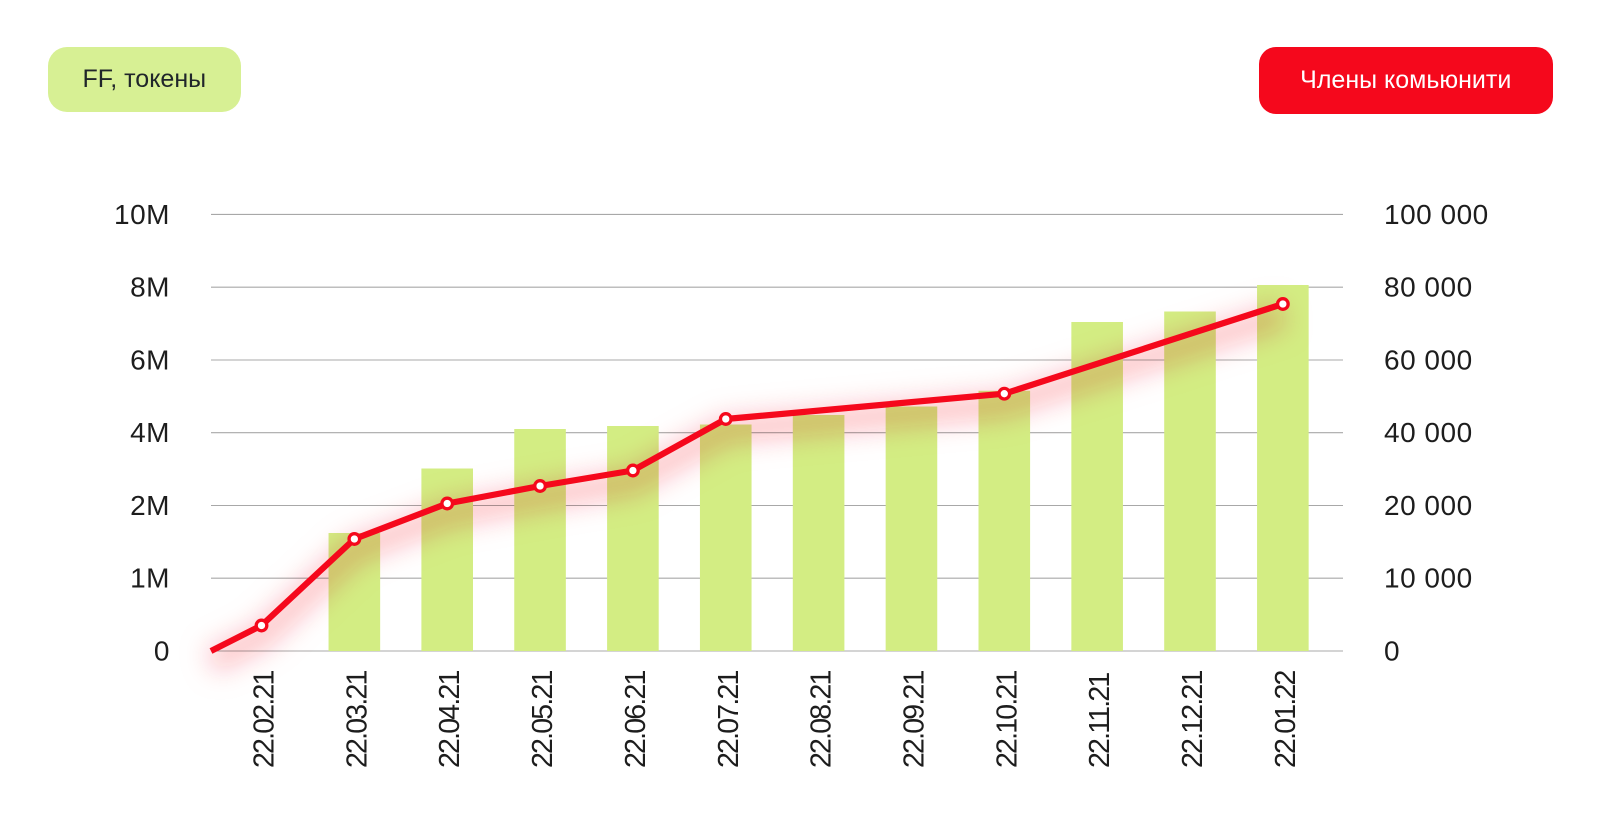  I want to click on svg-text: 10M, so click(142, 214).